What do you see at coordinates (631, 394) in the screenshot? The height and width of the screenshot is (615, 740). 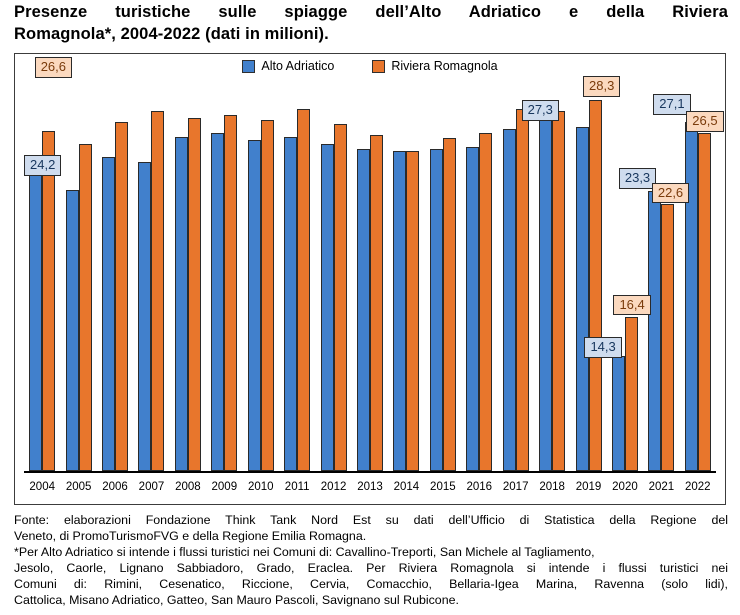 I see `bar-riviera-romagnola-2020` at bounding box center [631, 394].